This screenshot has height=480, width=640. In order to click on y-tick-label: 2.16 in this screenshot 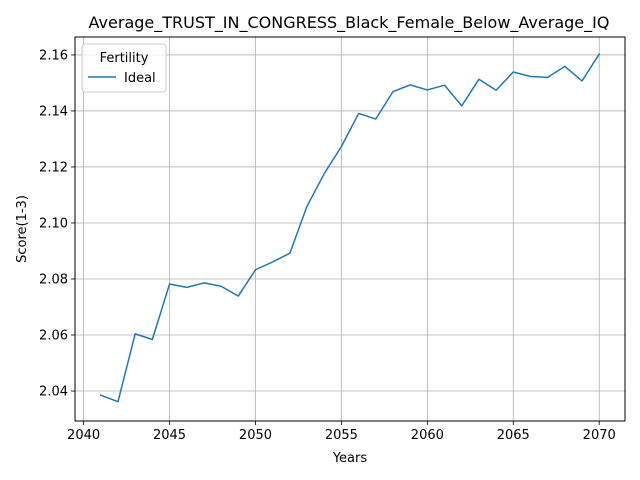, I will do `click(53, 55)`.